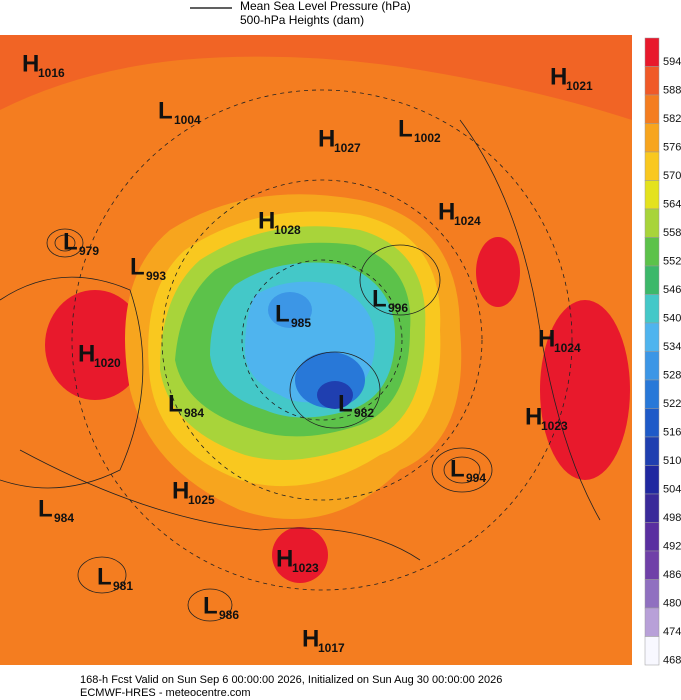 The height and width of the screenshot is (700, 681). I want to click on colorbar-label: 528, so click(672, 376).